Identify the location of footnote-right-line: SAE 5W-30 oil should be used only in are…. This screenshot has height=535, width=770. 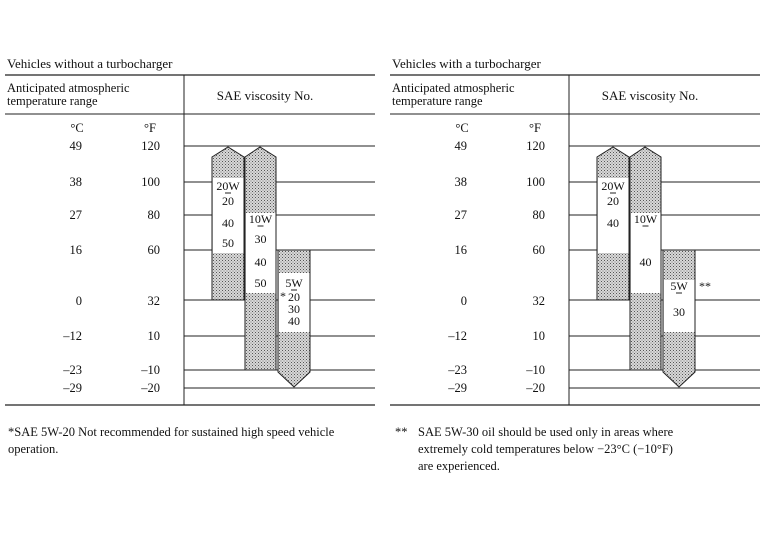
(546, 432).